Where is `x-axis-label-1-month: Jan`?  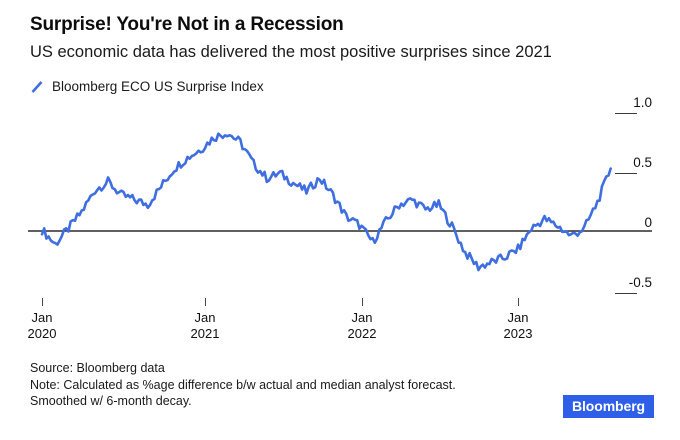
x-axis-label-1-month: Jan is located at coordinates (42, 317).